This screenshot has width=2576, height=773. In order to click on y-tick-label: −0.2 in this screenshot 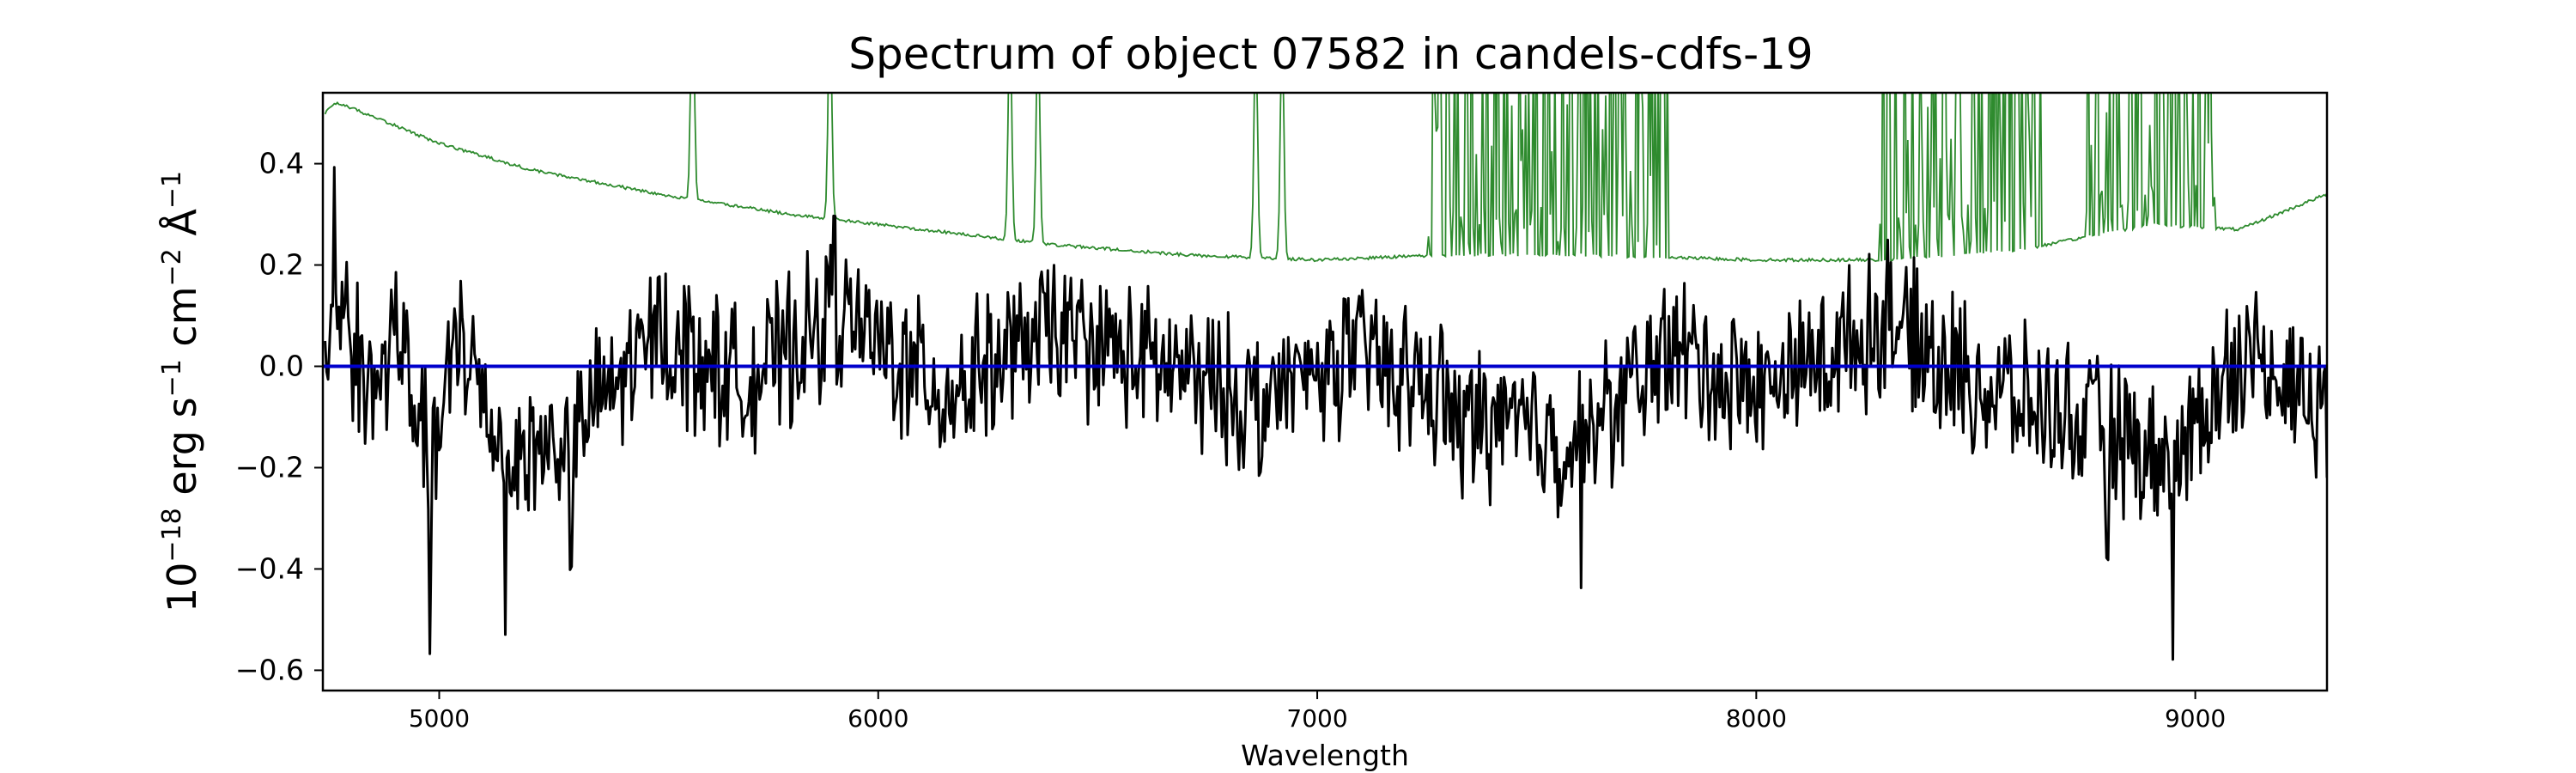, I will do `click(269, 467)`.